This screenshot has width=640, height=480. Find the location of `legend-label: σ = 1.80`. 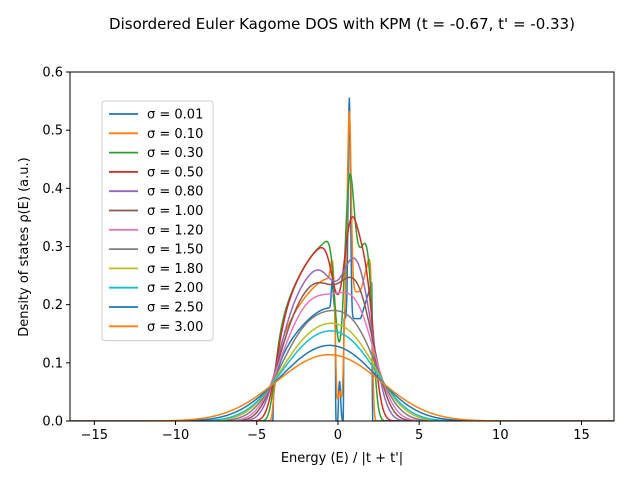

legend-label: σ = 1.80 is located at coordinates (175, 269).